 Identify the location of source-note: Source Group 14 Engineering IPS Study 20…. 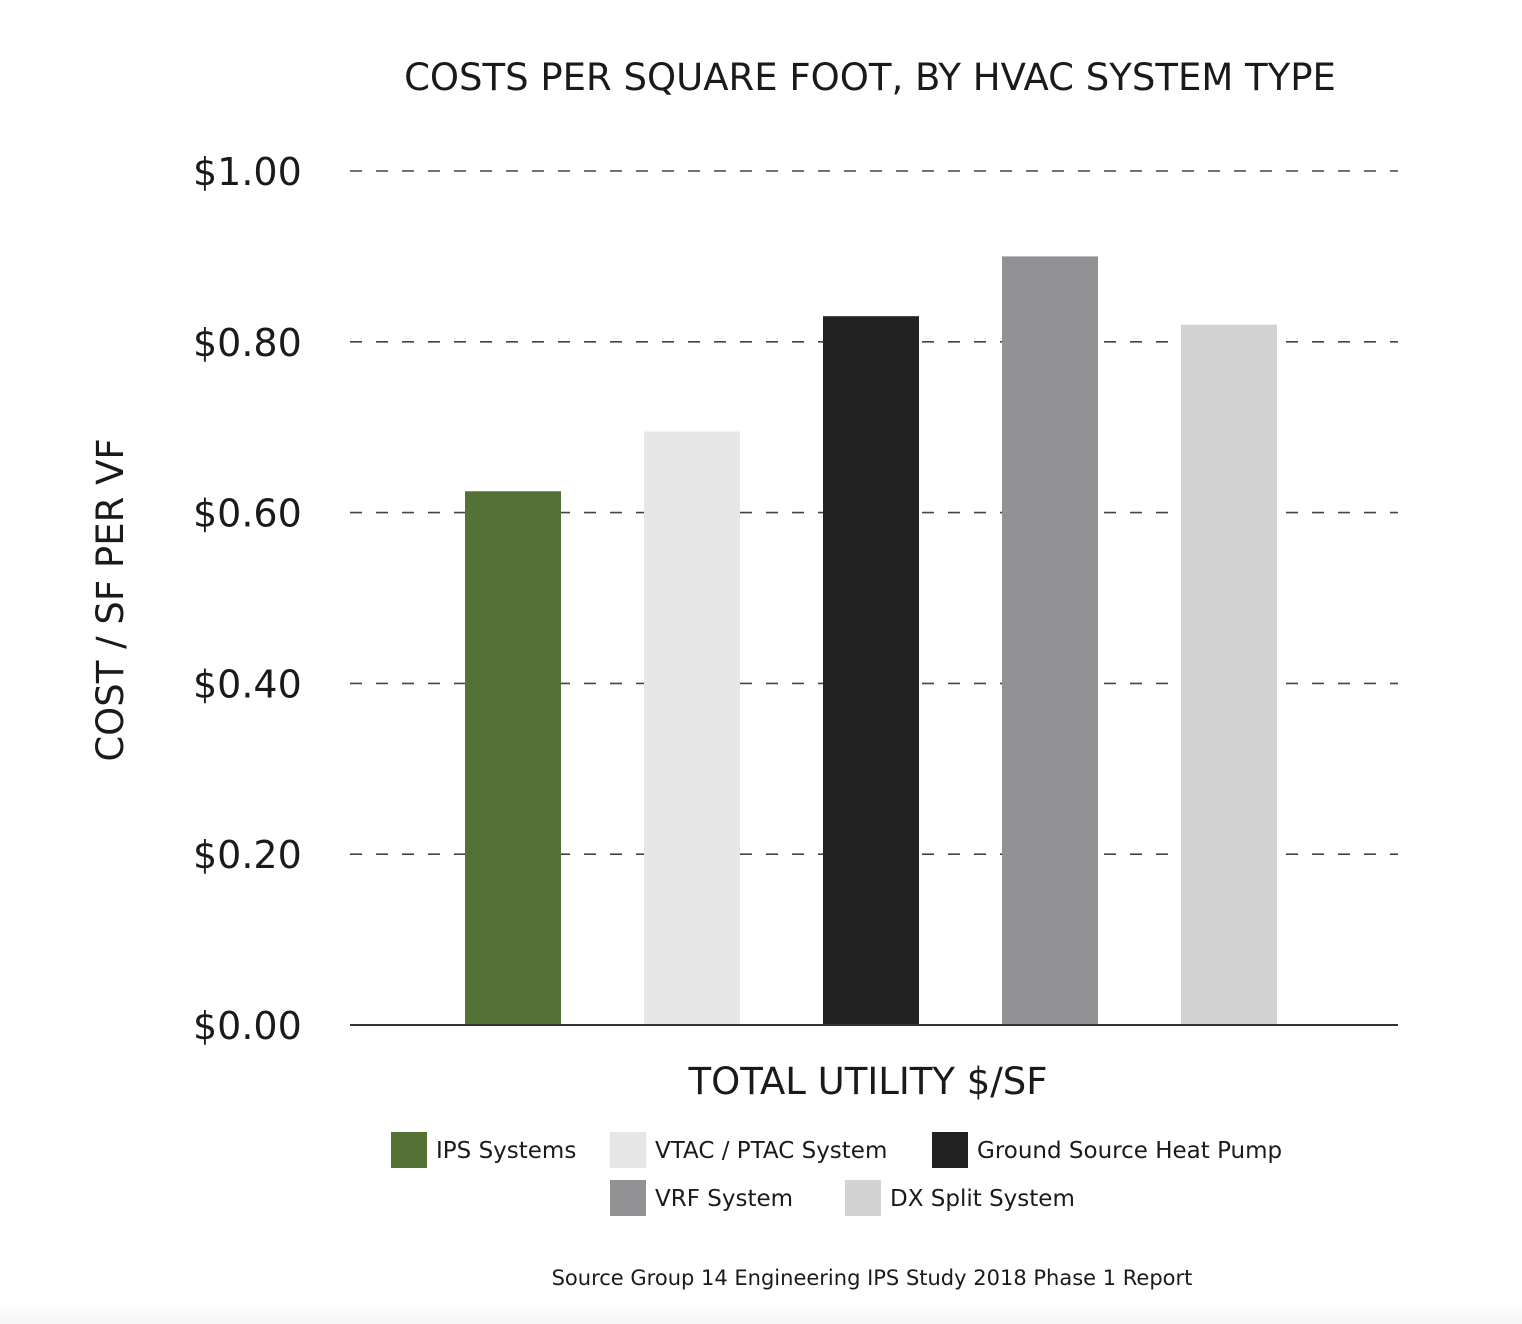
(872, 1278).